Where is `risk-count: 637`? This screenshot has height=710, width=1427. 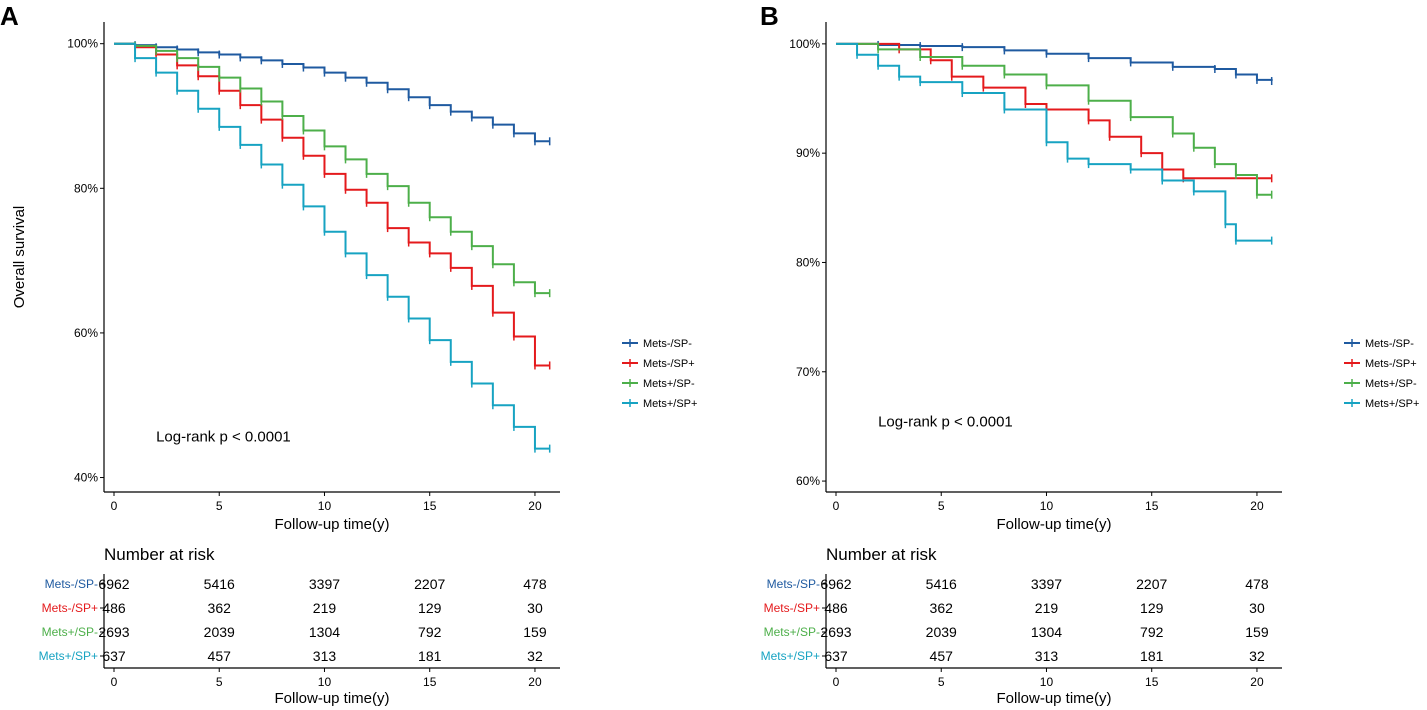
risk-count: 637 is located at coordinates (836, 656).